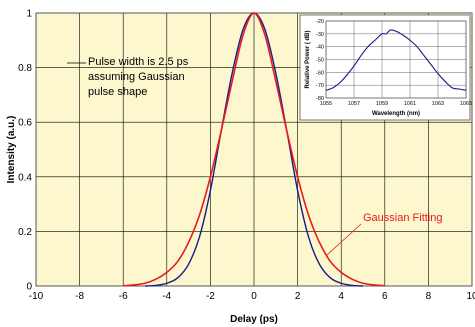  What do you see at coordinates (25, 177) in the screenshot?
I see `y-tick-label: 0.4` at bounding box center [25, 177].